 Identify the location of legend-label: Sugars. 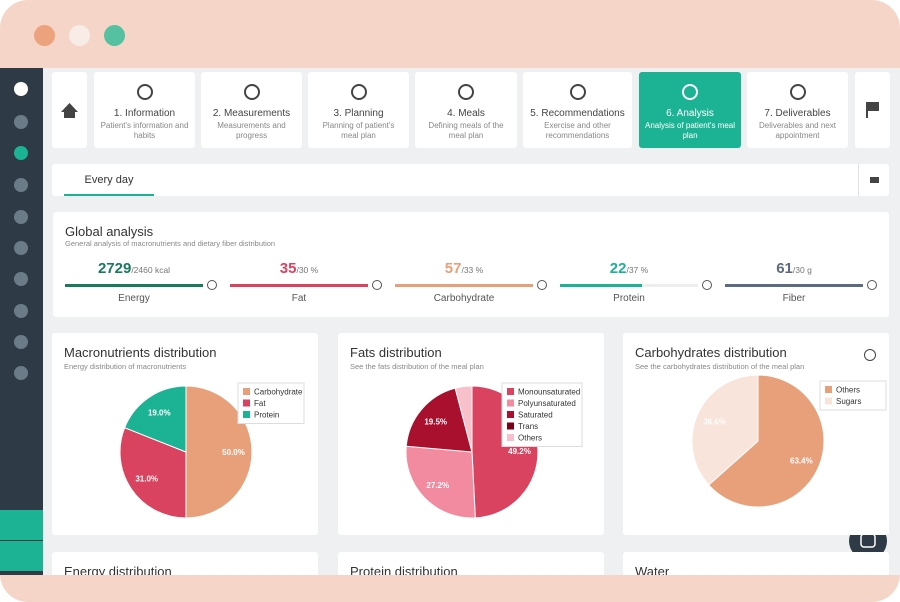
(848, 401).